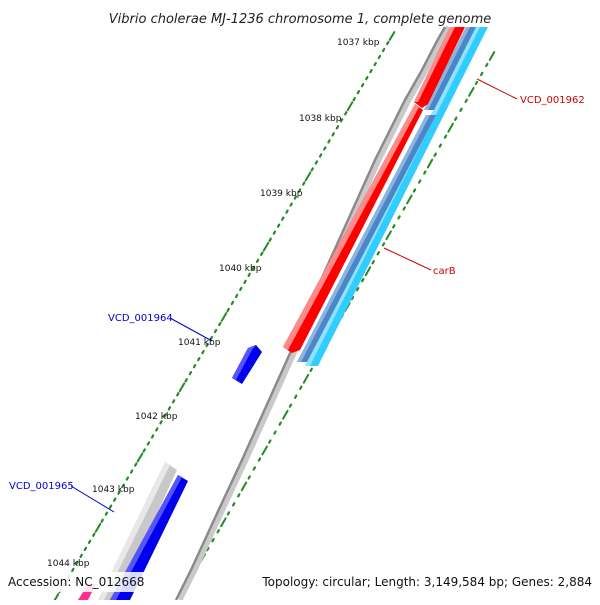 Image resolution: width=600 pixels, height=605 pixels. Describe the element at coordinates (552, 100) in the screenshot. I see `gene-label-vcd-001962: VCD_001962` at that location.